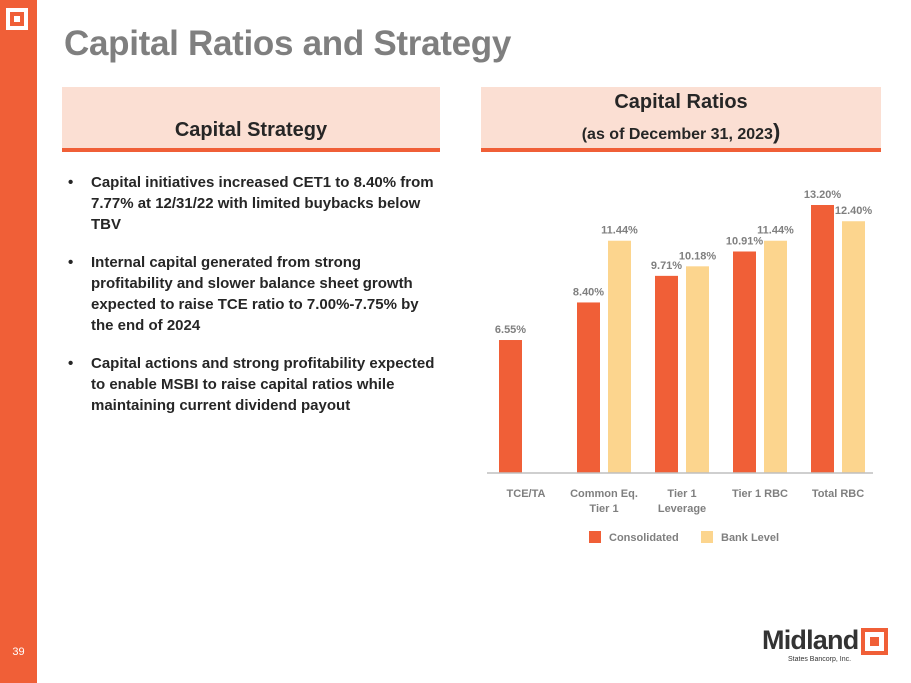  I want to click on page-number: 39, so click(18, 652).